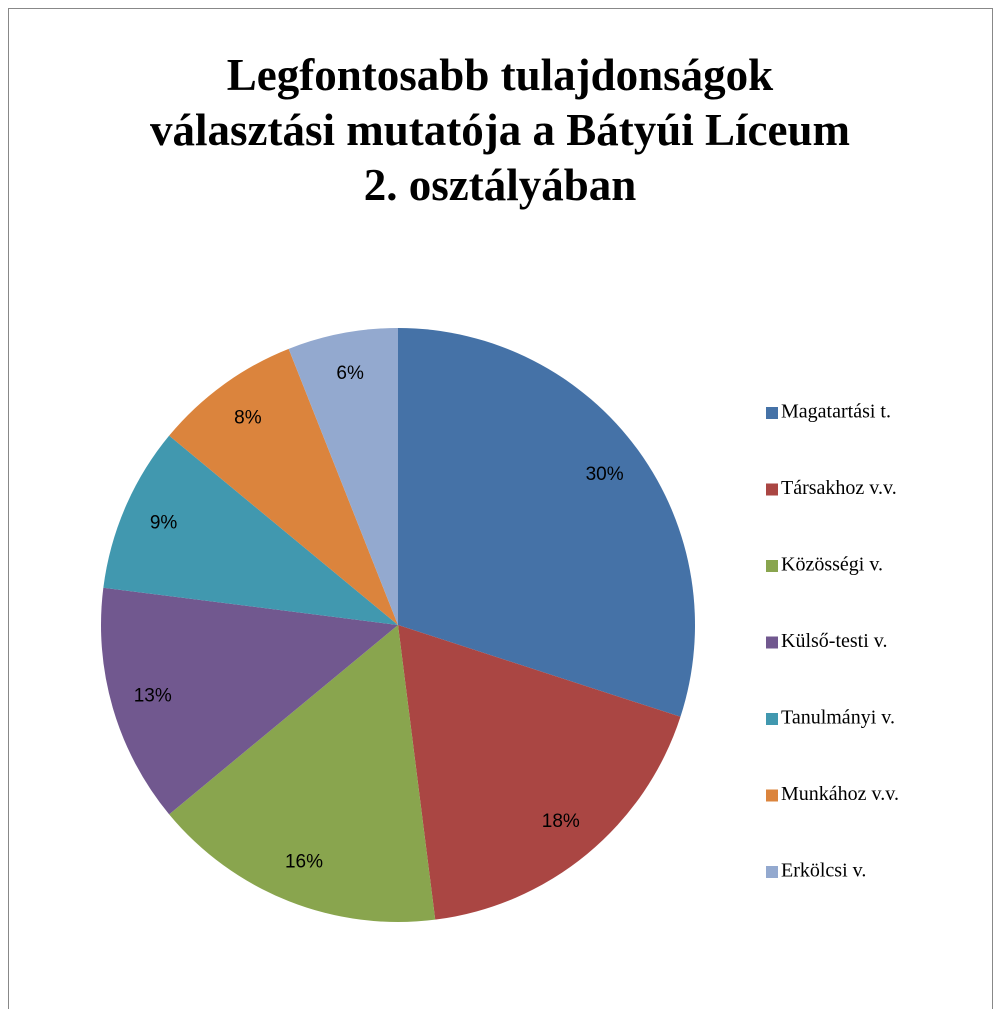 This screenshot has height=1009, width=1001. What do you see at coordinates (561, 821) in the screenshot?
I see `data-label: 18%` at bounding box center [561, 821].